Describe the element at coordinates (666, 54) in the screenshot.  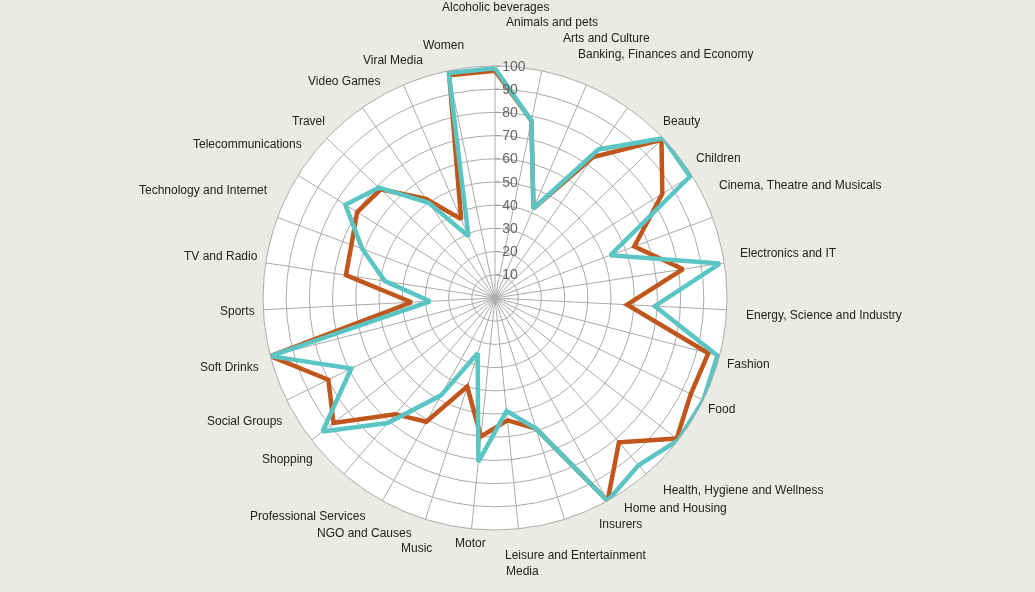
I see `spoke-label: Banking, Finances and Economy` at that location.